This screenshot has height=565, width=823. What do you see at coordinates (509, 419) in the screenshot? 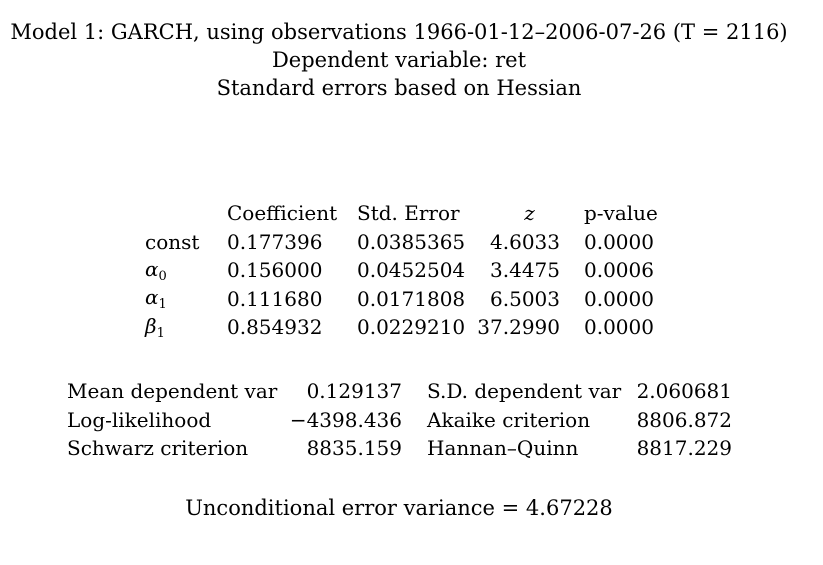
I see `stat-label: Akaike criterion` at bounding box center [509, 419].